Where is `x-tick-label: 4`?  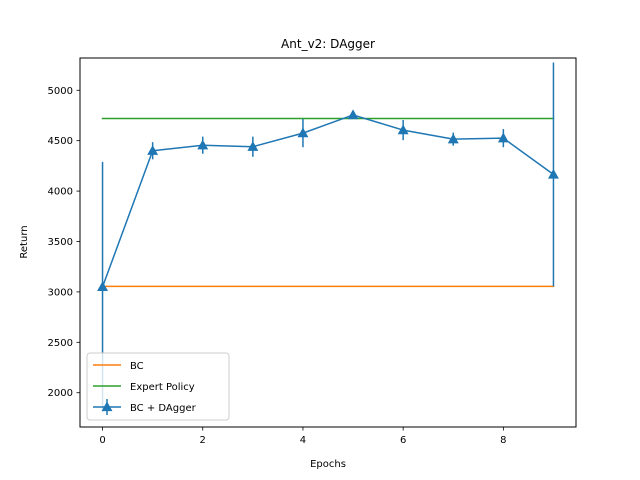
x-tick-label: 4 is located at coordinates (303, 440).